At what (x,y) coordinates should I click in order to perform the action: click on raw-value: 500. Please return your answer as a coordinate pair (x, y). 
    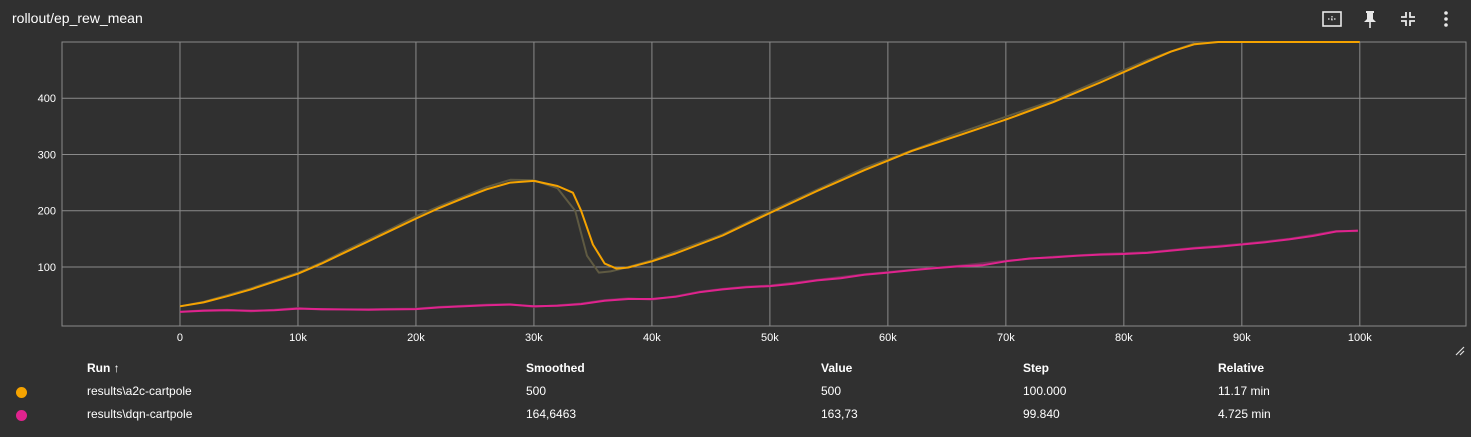
    Looking at the image, I should click on (831, 391).